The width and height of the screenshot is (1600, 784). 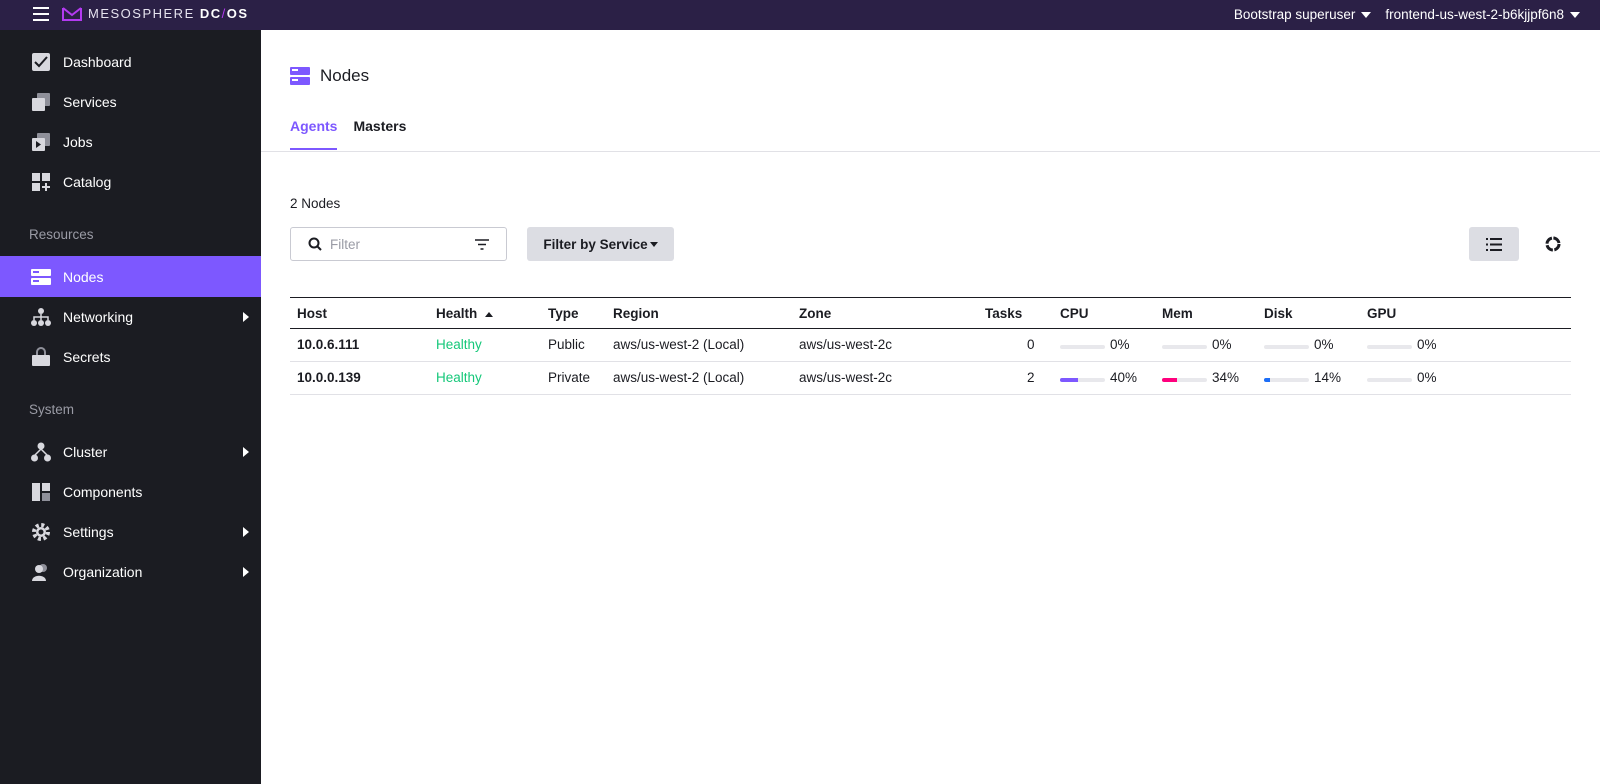 What do you see at coordinates (130, 61) in the screenshot?
I see `sidebar-item-dashboard: Dashboard` at bounding box center [130, 61].